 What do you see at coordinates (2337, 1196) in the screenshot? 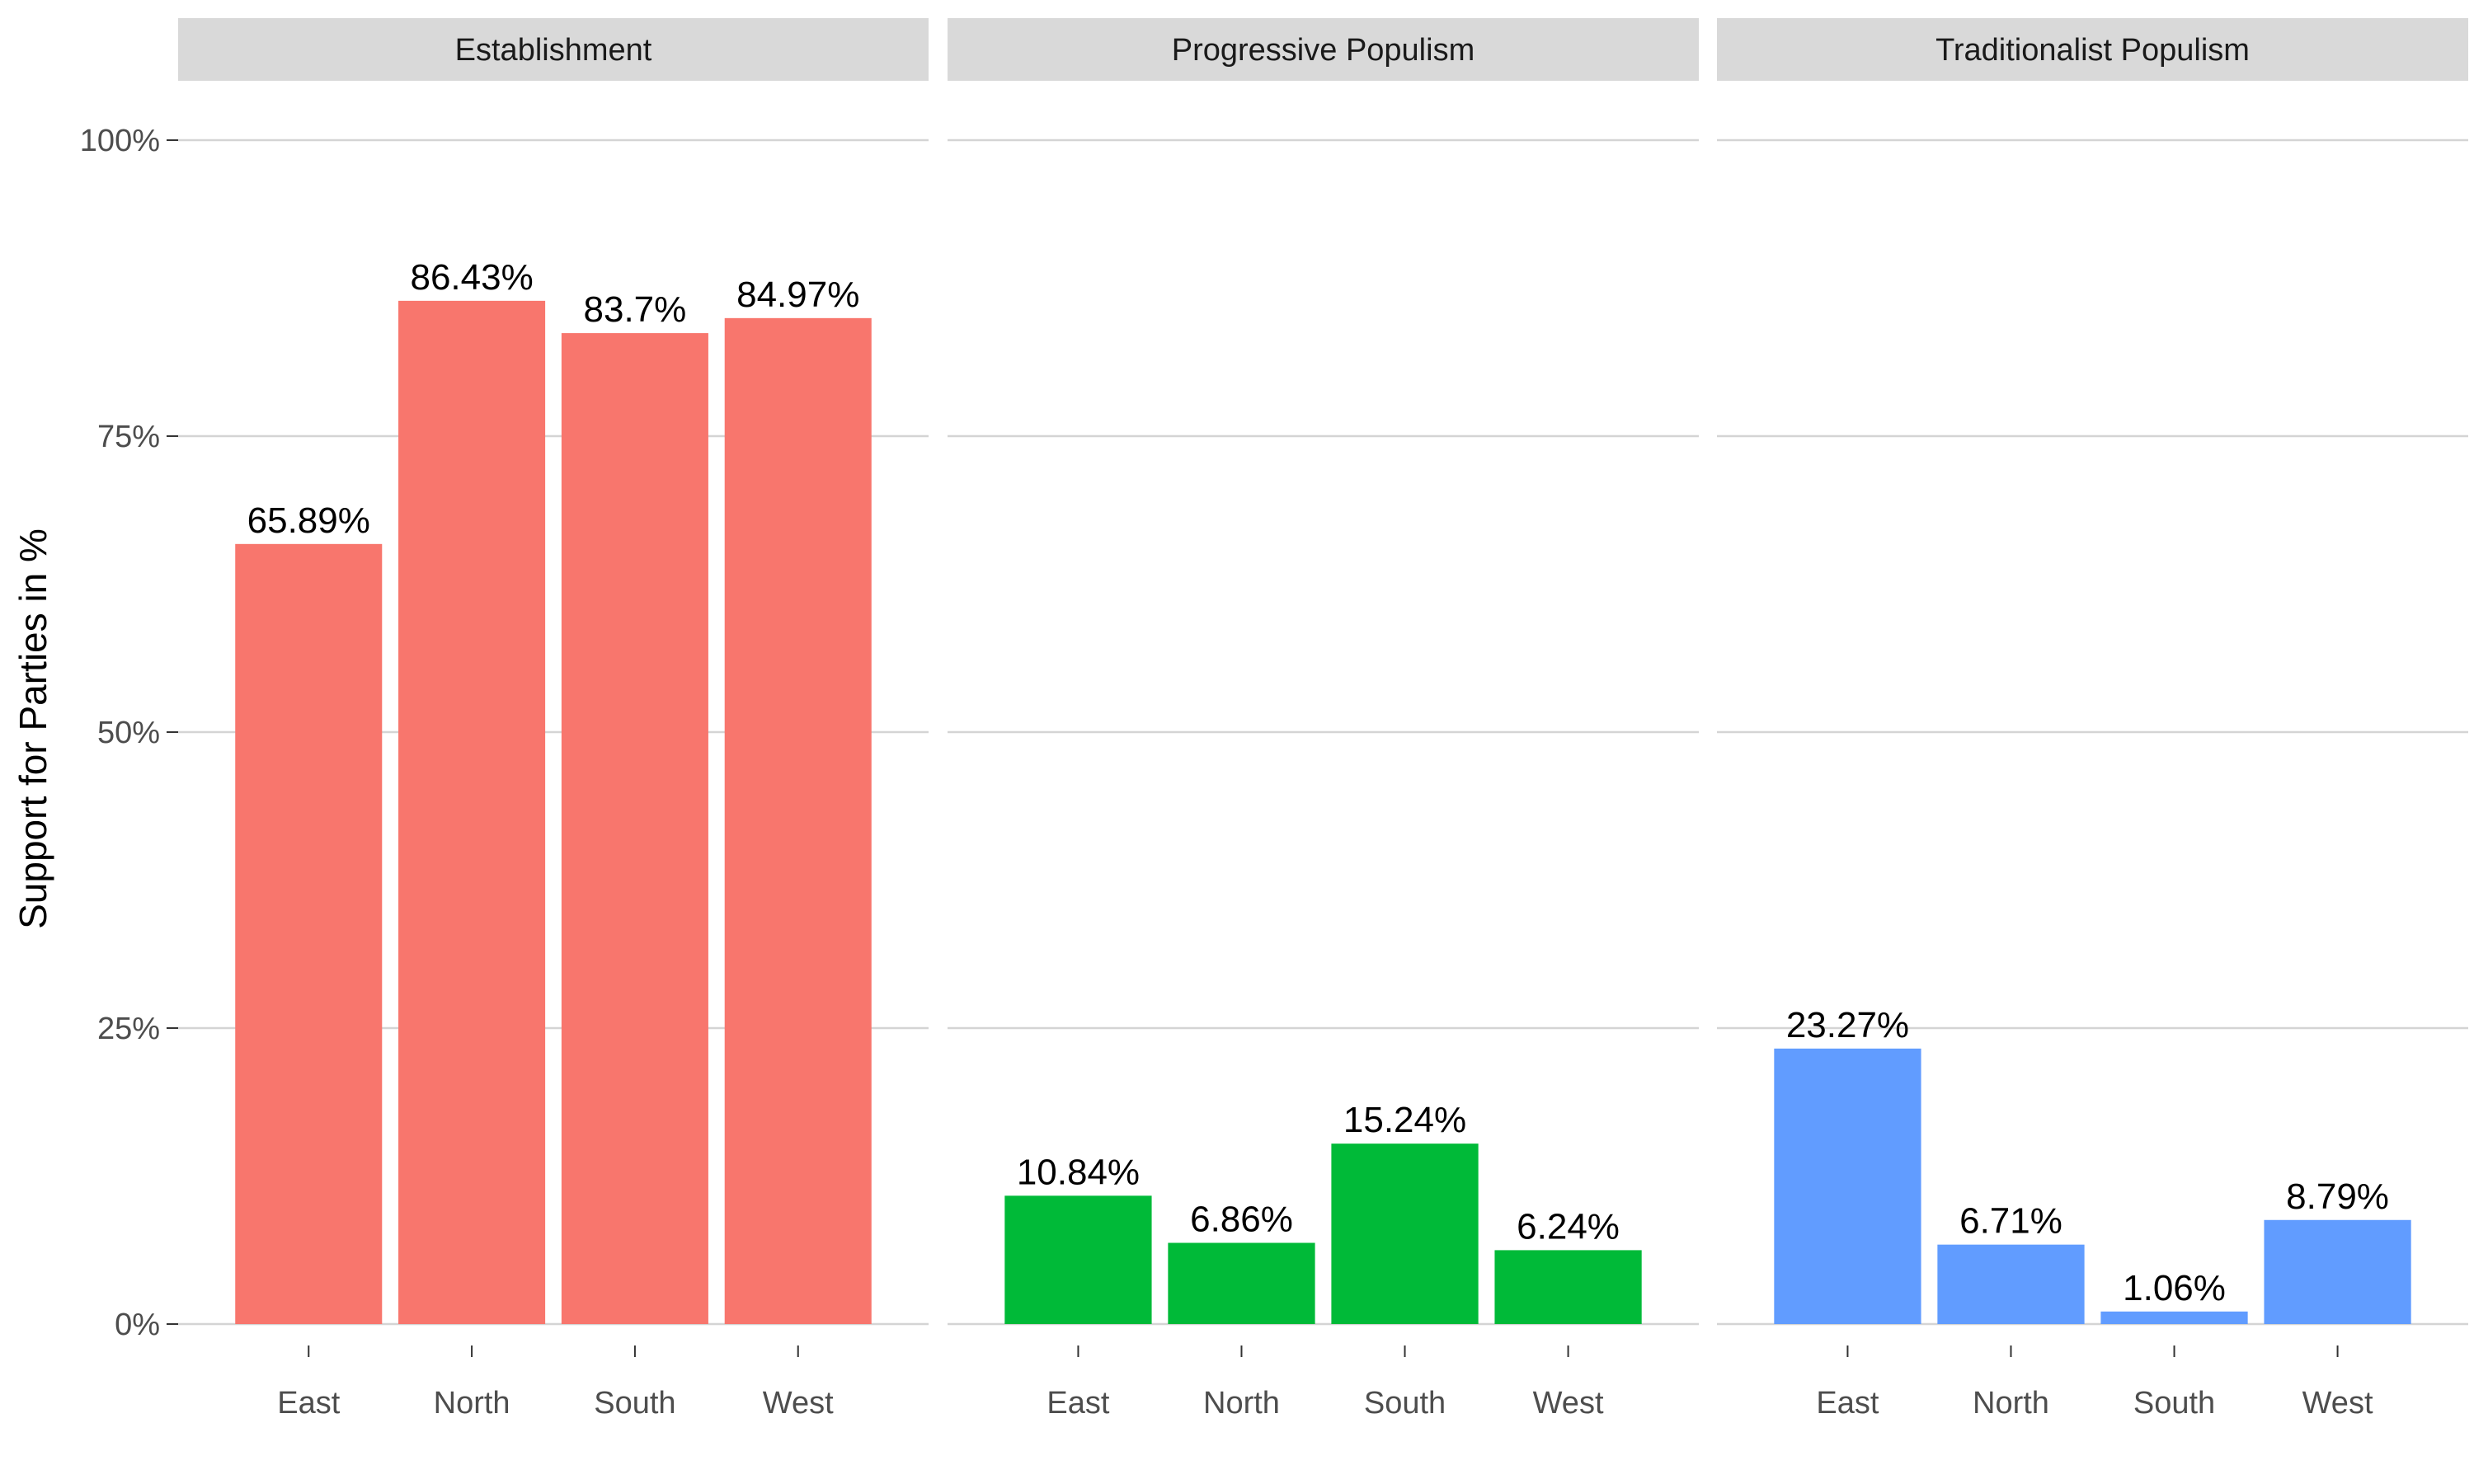
I see `bar-value-label: 8.79%` at bounding box center [2337, 1196].